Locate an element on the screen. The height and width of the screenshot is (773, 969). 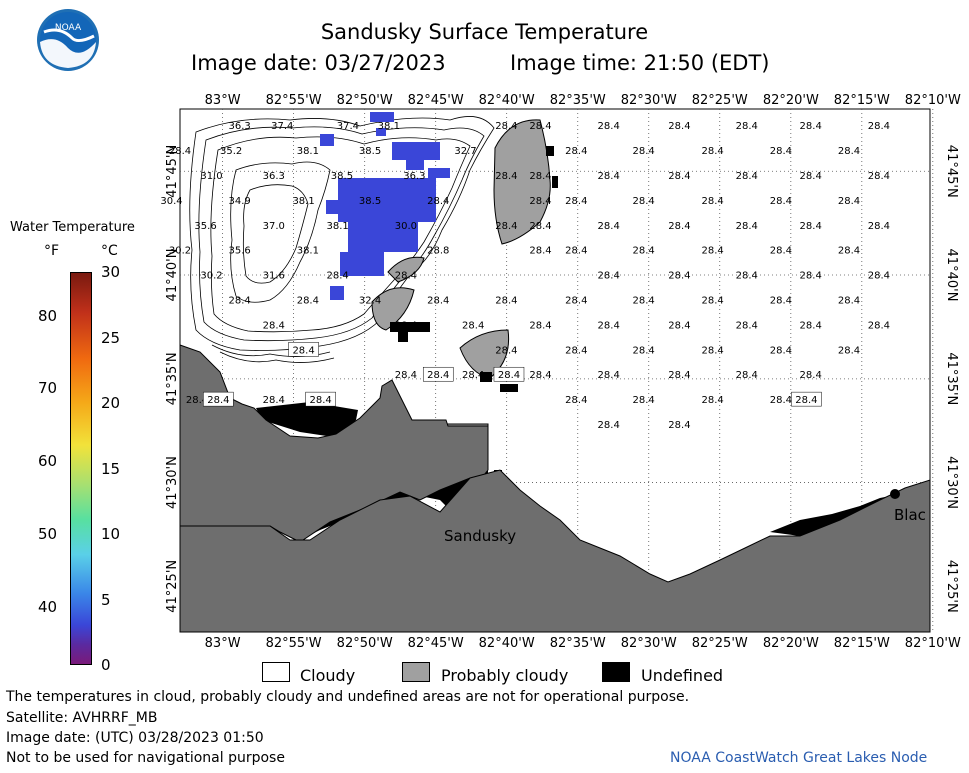
footer-credit: NOAA CoastWatch Great Lakes Node is located at coordinates (799, 758).